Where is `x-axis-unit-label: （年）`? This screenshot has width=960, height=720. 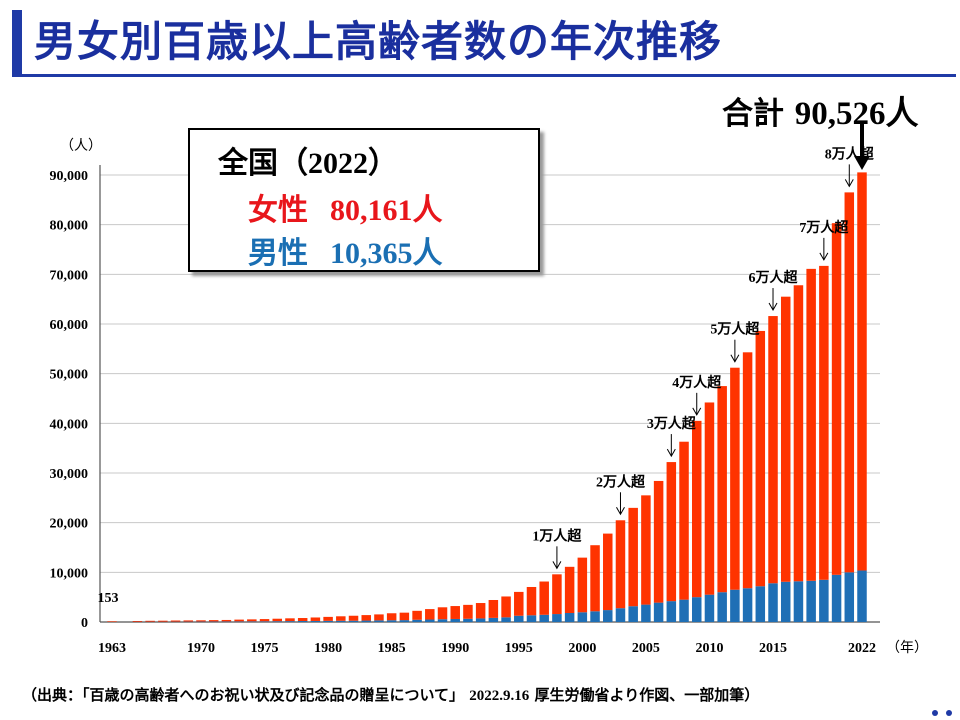 x-axis-unit-label: （年） is located at coordinates (907, 648).